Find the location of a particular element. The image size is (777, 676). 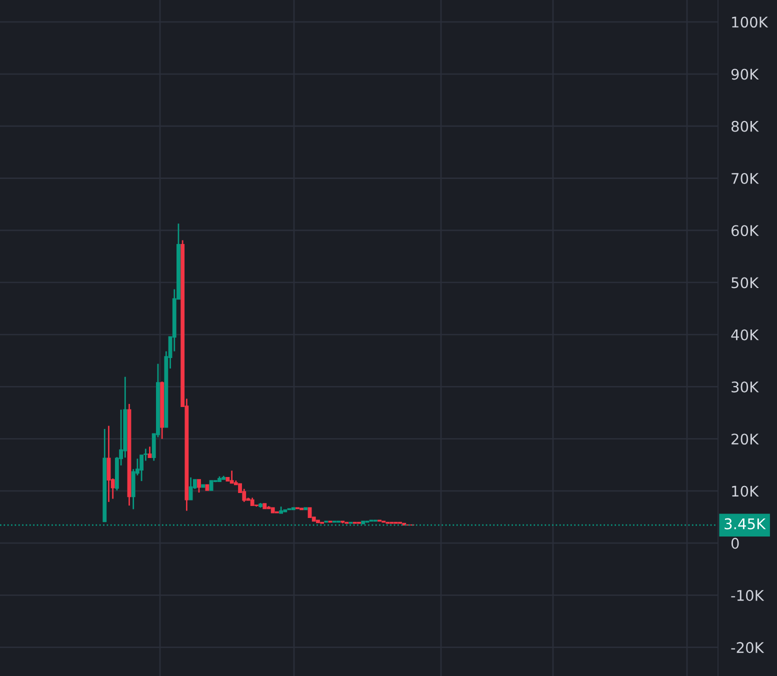

y-tick-label: 10K is located at coordinates (745, 491).